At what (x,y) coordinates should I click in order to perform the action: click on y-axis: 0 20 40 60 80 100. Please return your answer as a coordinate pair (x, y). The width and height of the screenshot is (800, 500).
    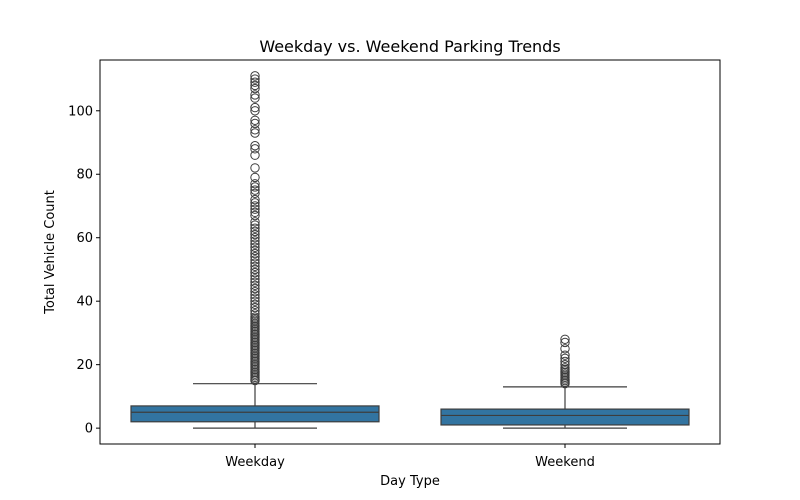
    Looking at the image, I should click on (84, 270).